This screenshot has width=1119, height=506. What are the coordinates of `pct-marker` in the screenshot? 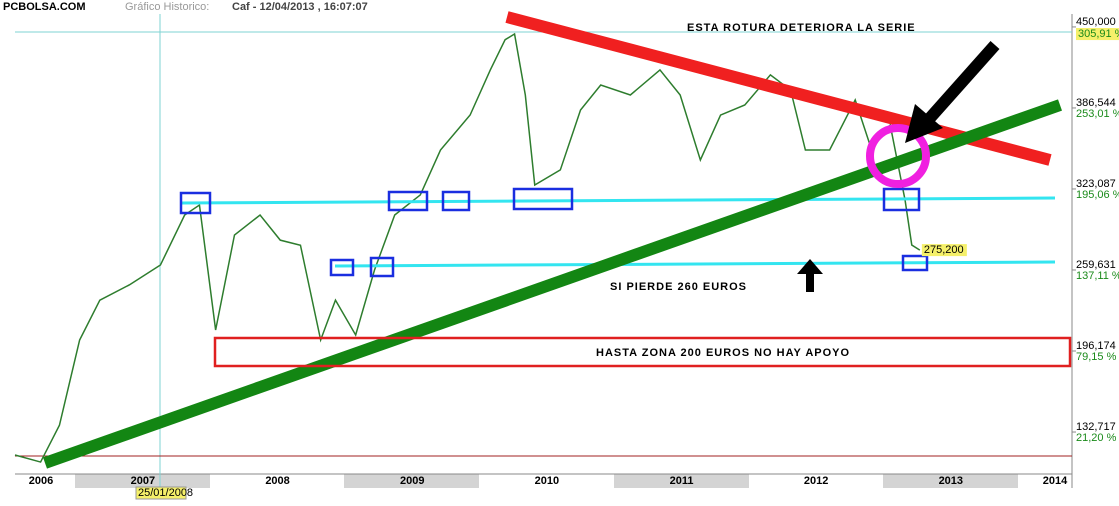 It's located at (1097, 34).